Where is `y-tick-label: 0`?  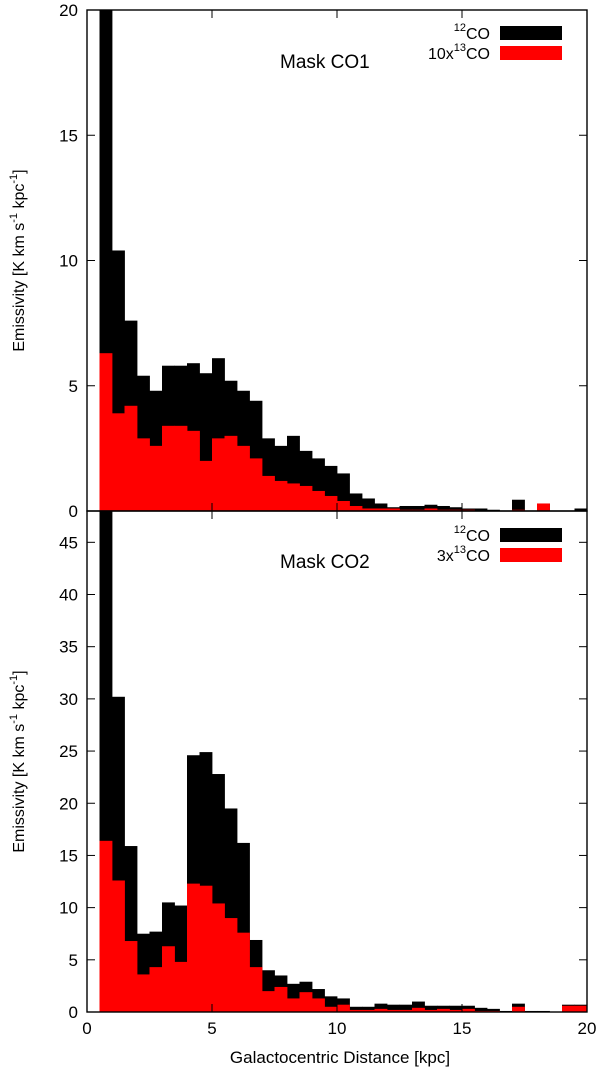 y-tick-label: 0 is located at coordinates (73, 511).